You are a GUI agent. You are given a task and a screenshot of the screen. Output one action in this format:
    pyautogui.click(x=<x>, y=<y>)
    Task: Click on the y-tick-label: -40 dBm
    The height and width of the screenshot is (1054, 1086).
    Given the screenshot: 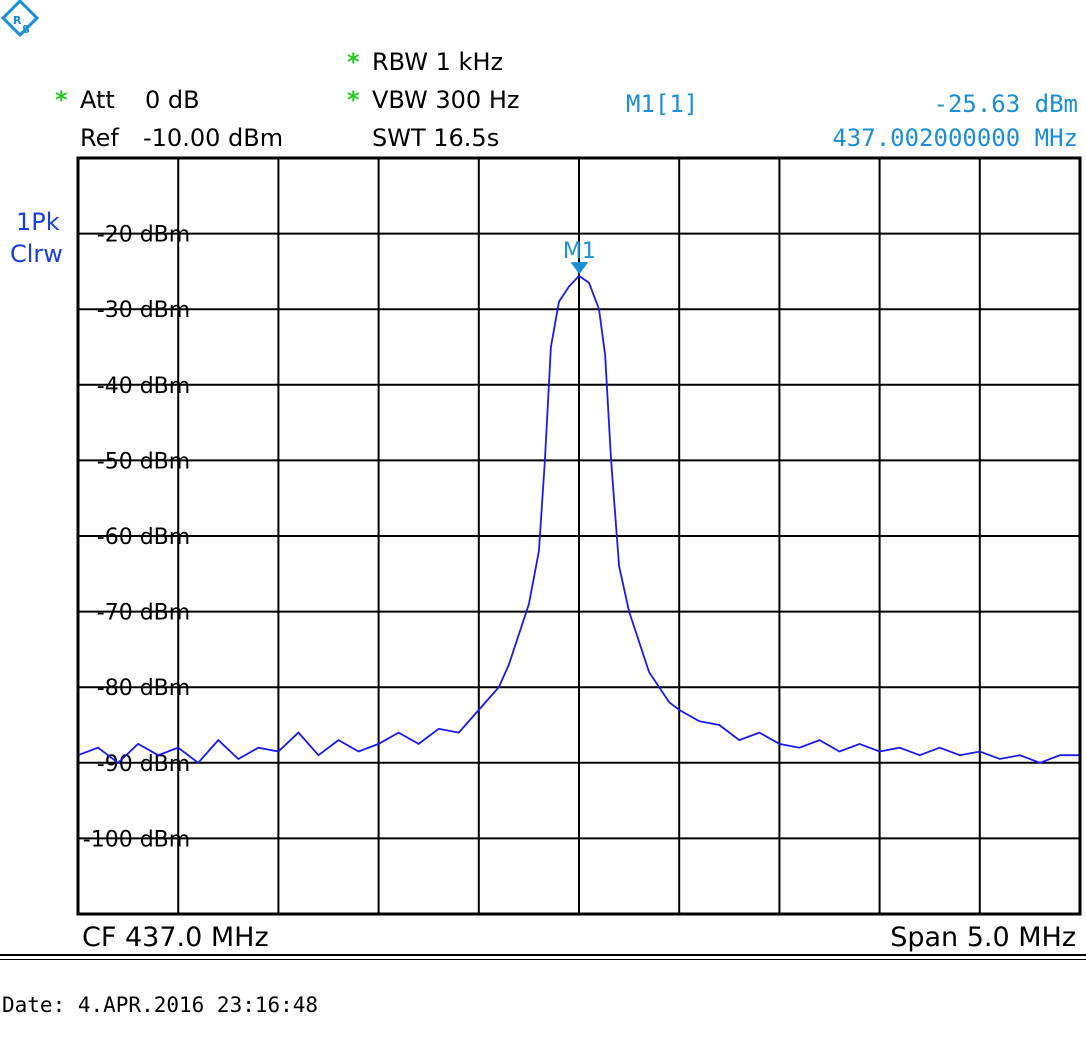 What is the action you would take?
    pyautogui.click(x=143, y=386)
    